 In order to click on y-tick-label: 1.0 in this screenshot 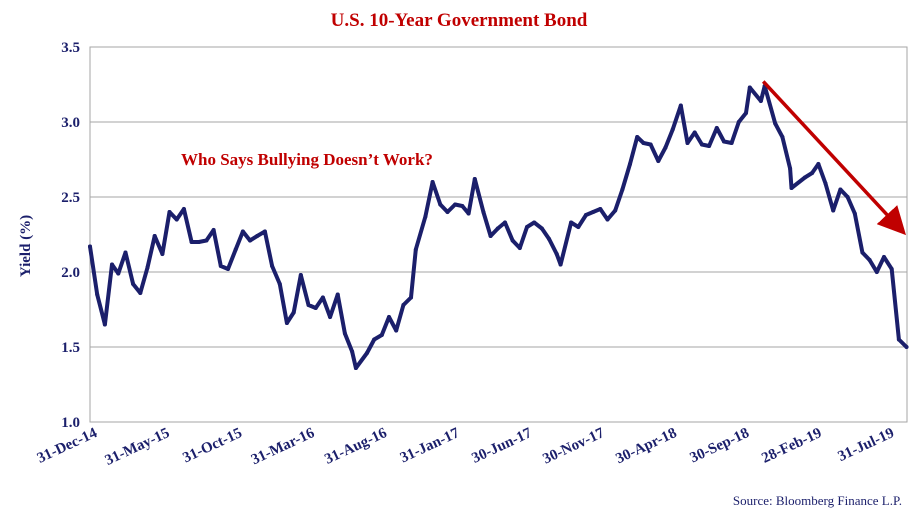, I will do `click(70, 423)`.